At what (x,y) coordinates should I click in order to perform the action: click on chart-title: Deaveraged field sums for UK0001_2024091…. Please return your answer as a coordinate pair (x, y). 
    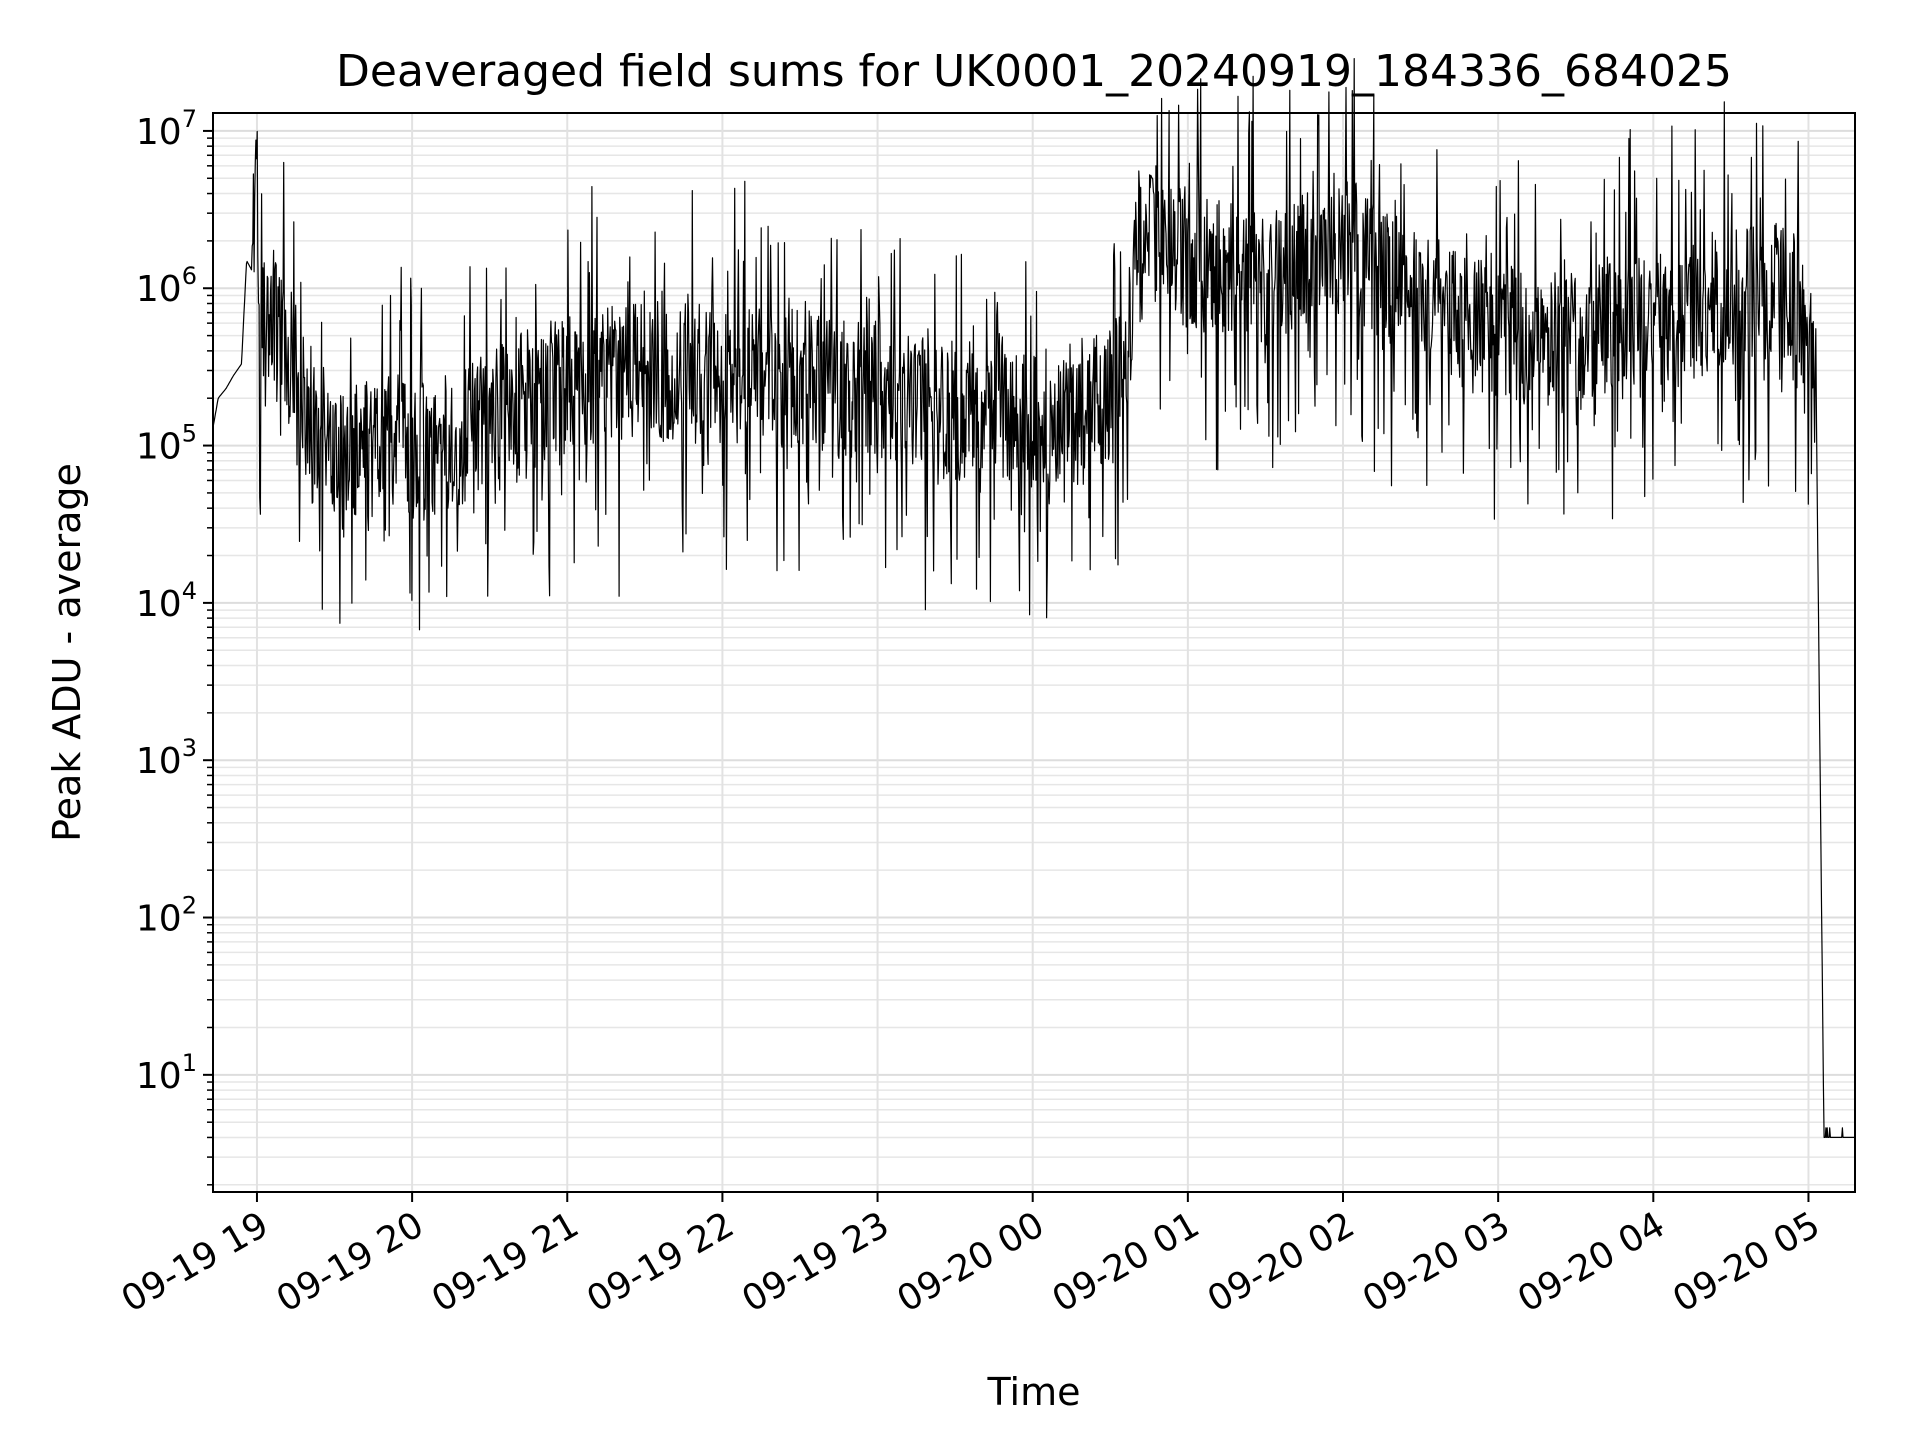
    Looking at the image, I should click on (1034, 71).